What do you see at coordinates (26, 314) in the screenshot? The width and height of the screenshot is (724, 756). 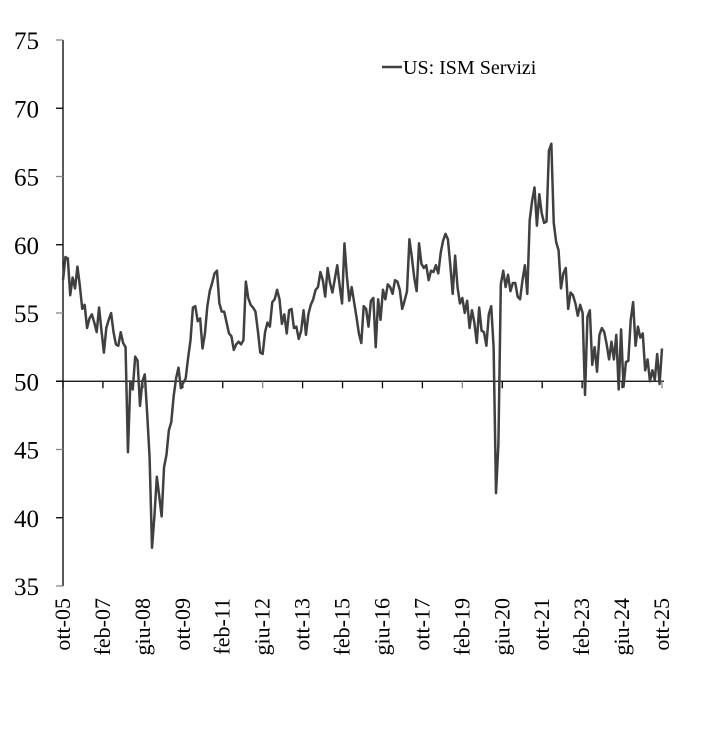 I see `y-tick-label: 55` at bounding box center [26, 314].